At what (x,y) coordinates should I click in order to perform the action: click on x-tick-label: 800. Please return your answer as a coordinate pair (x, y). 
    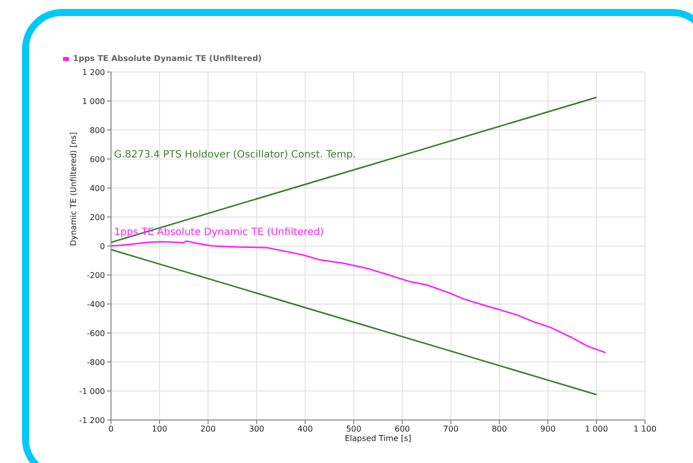
    Looking at the image, I should click on (500, 429).